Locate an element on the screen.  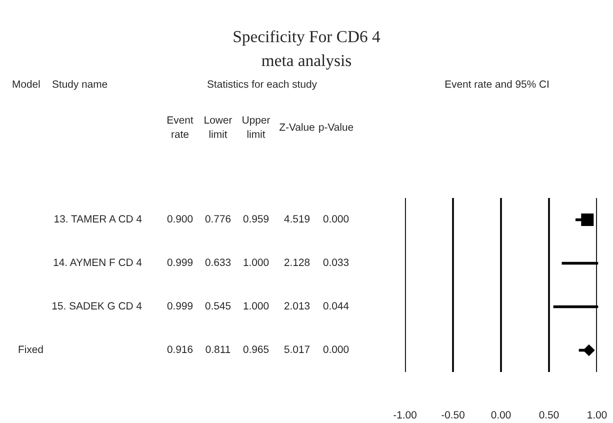
x-tick-label: 0.50 is located at coordinates (549, 415).